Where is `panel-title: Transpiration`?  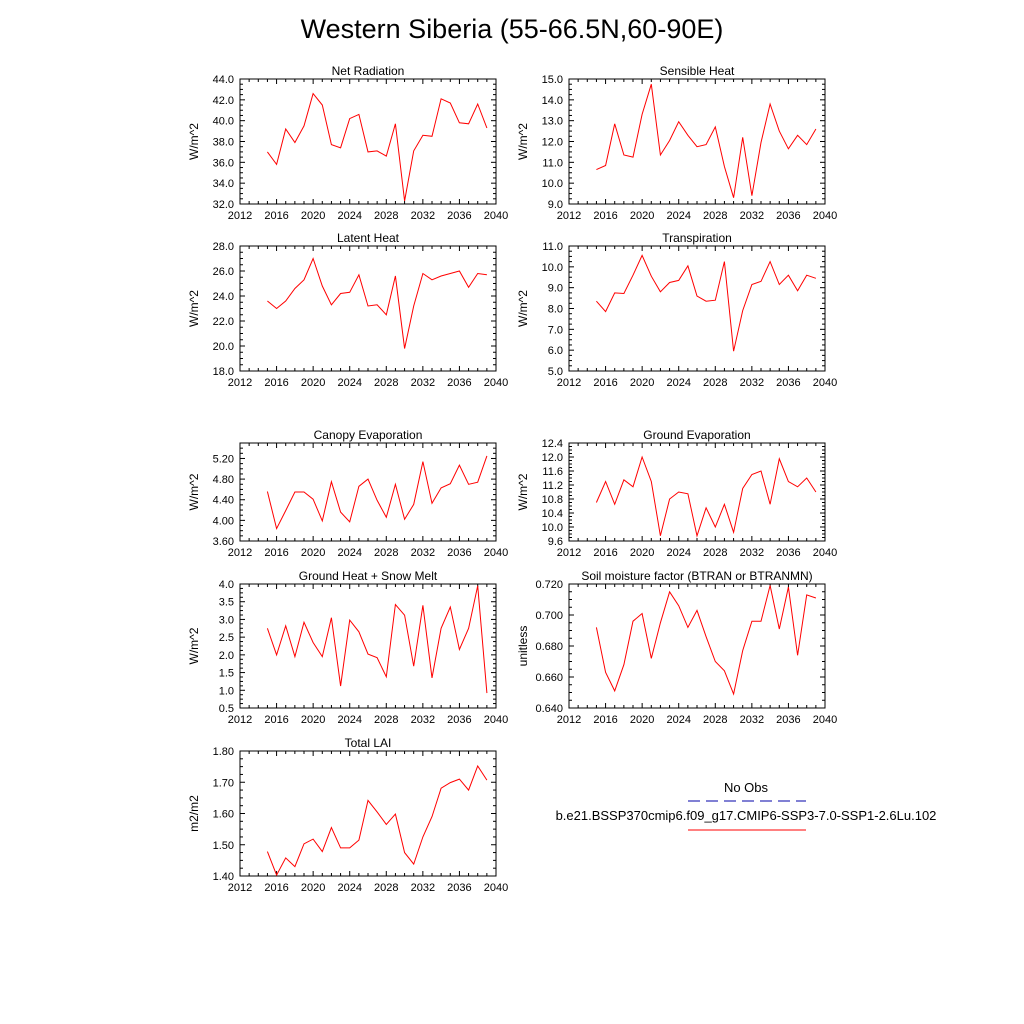
panel-title: Transpiration is located at coordinates (697, 238).